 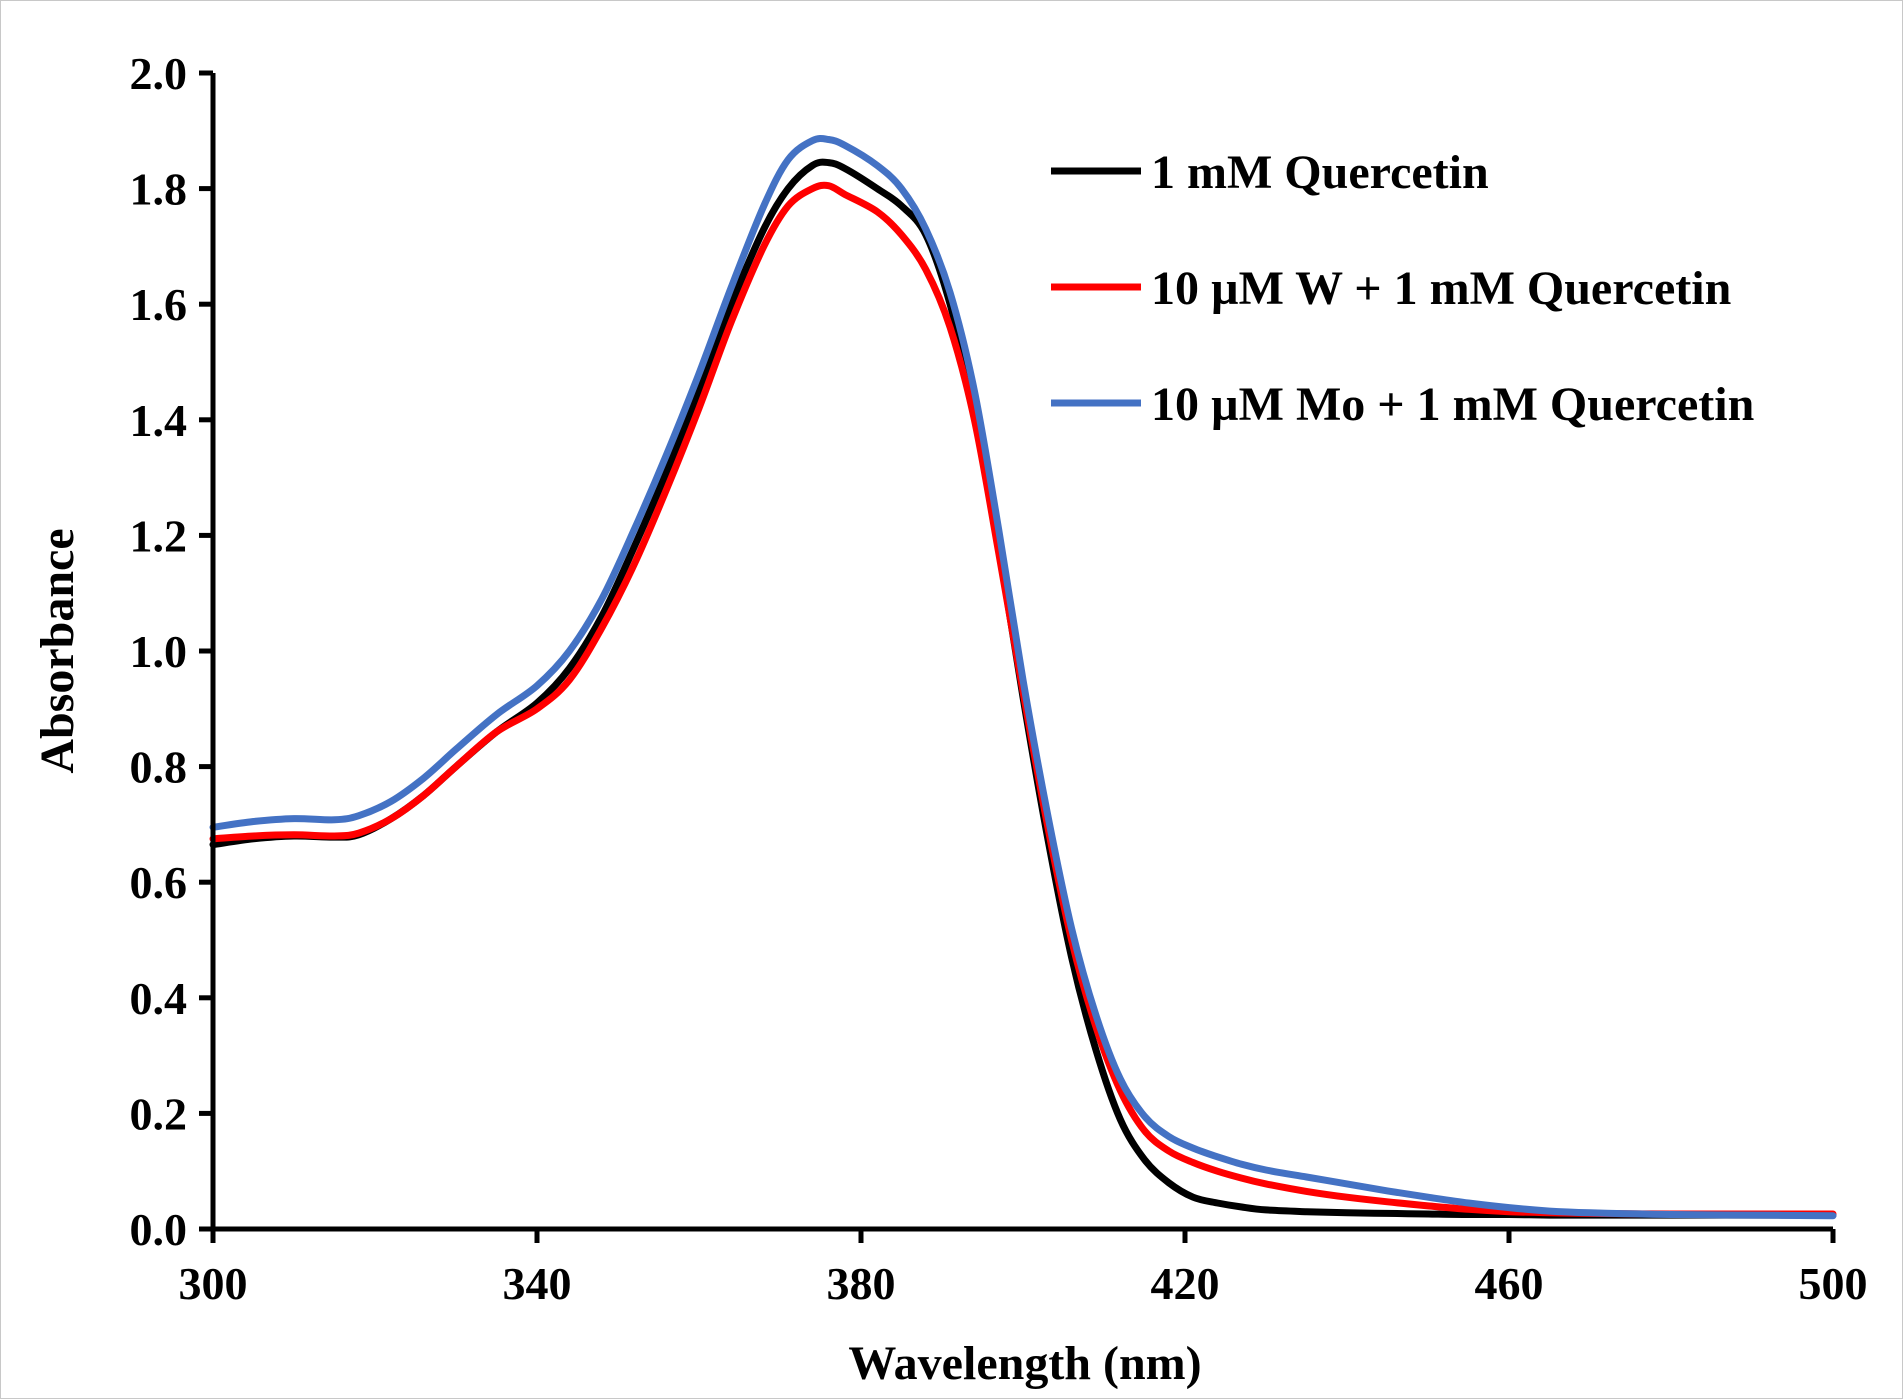 What do you see at coordinates (1509, 1283) in the screenshot?
I see `x-tick-label: 460` at bounding box center [1509, 1283].